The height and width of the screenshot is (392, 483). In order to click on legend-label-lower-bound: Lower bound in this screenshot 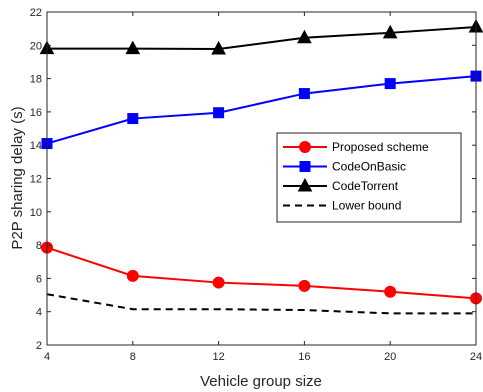, I will do `click(366, 206)`.